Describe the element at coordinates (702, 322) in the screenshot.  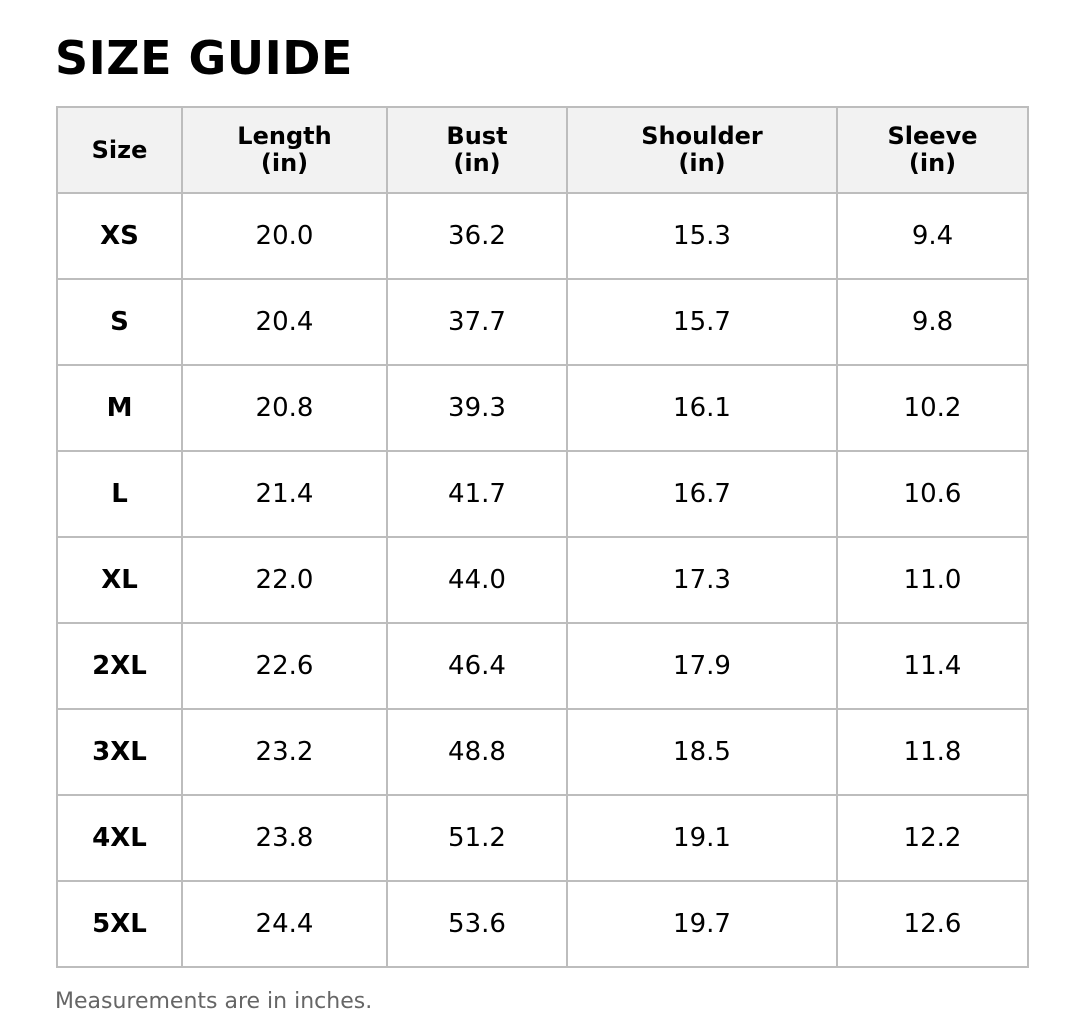
I see `measure-cell: 15.7` at that location.